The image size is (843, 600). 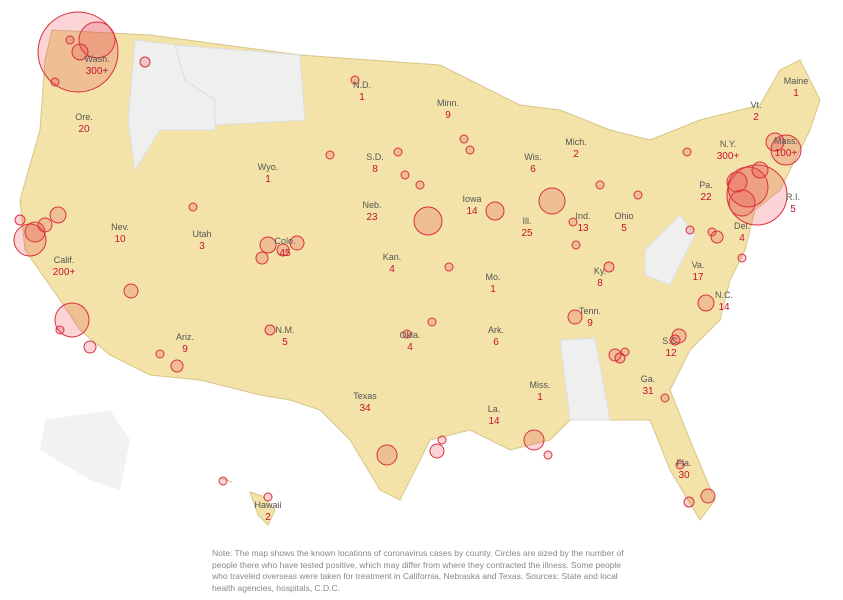 I want to click on case-count: 22, so click(x=706, y=197).